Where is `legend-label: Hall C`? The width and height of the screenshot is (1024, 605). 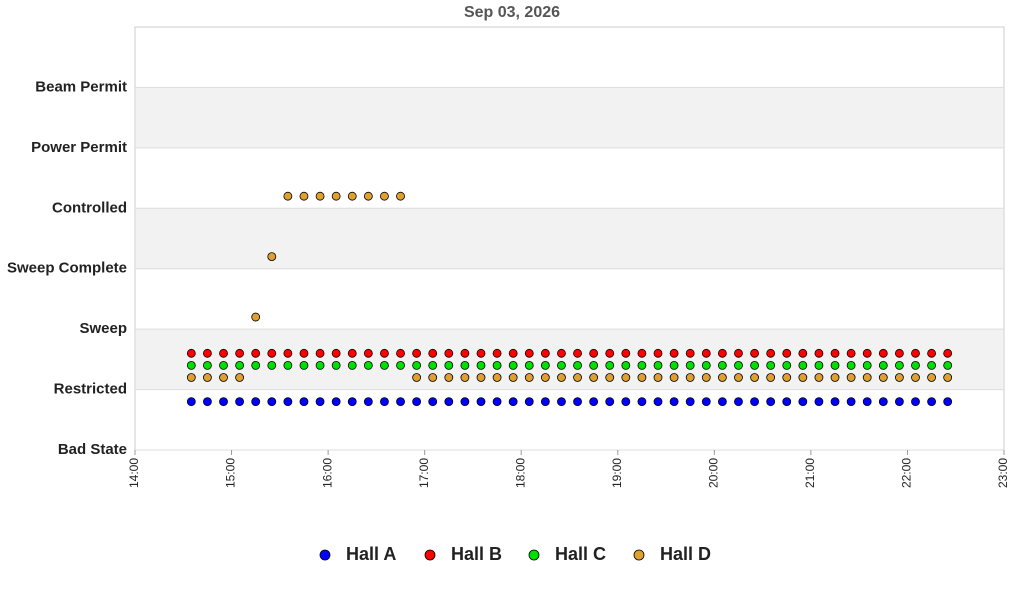 legend-label: Hall C is located at coordinates (580, 554).